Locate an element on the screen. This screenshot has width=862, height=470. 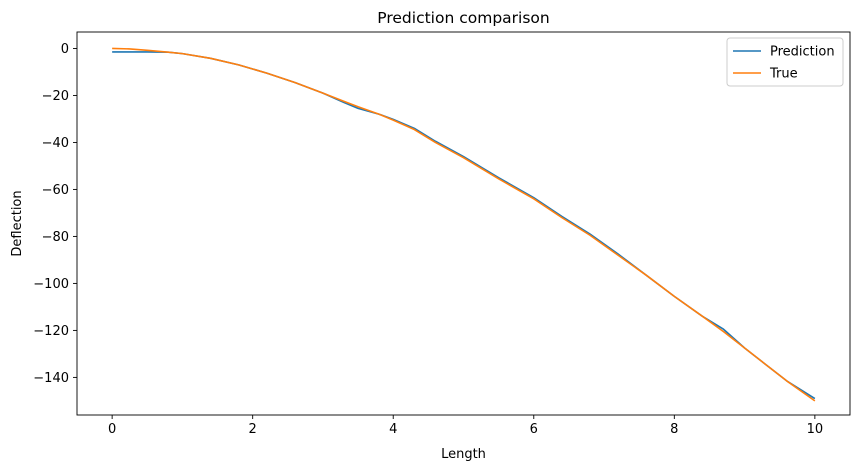
x-tick-label: 8 is located at coordinates (674, 429).